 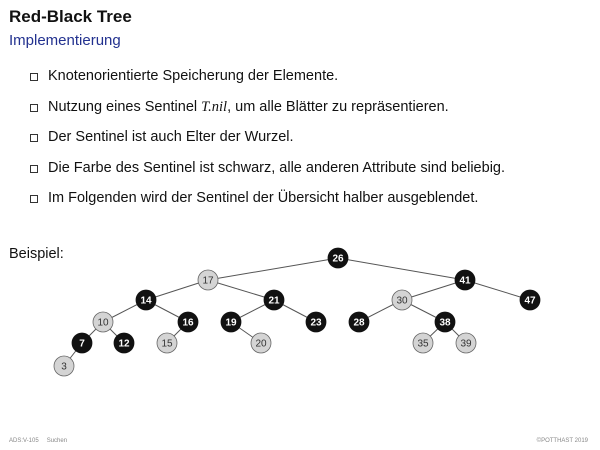 What do you see at coordinates (338, 106) in the screenshot?
I see `bullet-text-after: , um alle Blätter zu repräsentieren.` at bounding box center [338, 106].